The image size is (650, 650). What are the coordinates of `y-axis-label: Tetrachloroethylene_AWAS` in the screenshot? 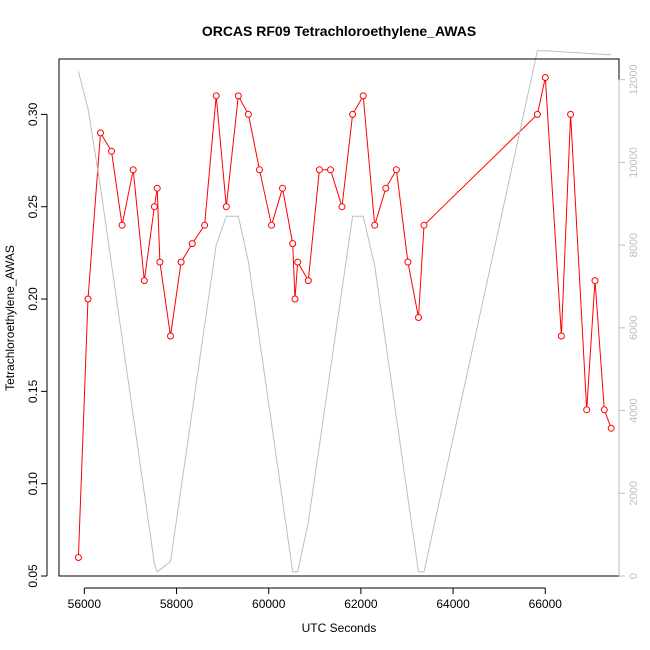 It's located at (10, 318).